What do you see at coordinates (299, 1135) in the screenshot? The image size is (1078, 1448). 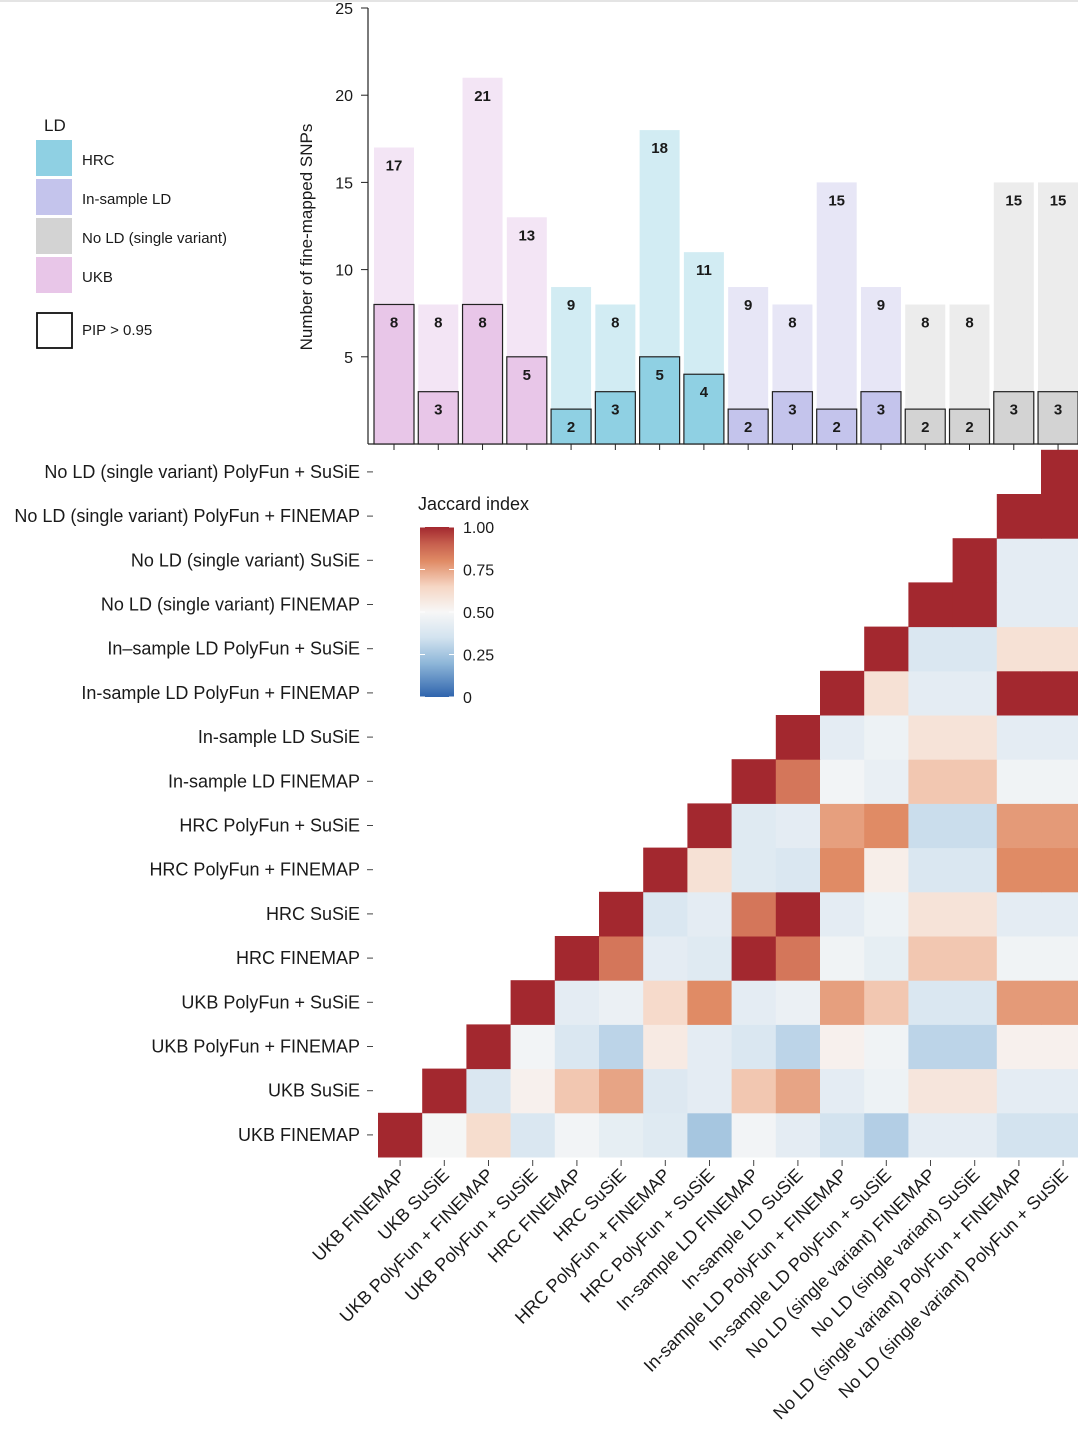 I see `heatmap-row-label: UKB FINEMAP` at bounding box center [299, 1135].